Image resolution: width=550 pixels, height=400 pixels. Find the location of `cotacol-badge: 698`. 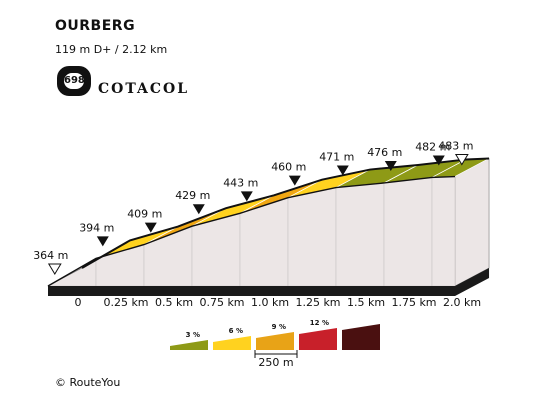

cotacol-badge: 698 is located at coordinates (74, 81).